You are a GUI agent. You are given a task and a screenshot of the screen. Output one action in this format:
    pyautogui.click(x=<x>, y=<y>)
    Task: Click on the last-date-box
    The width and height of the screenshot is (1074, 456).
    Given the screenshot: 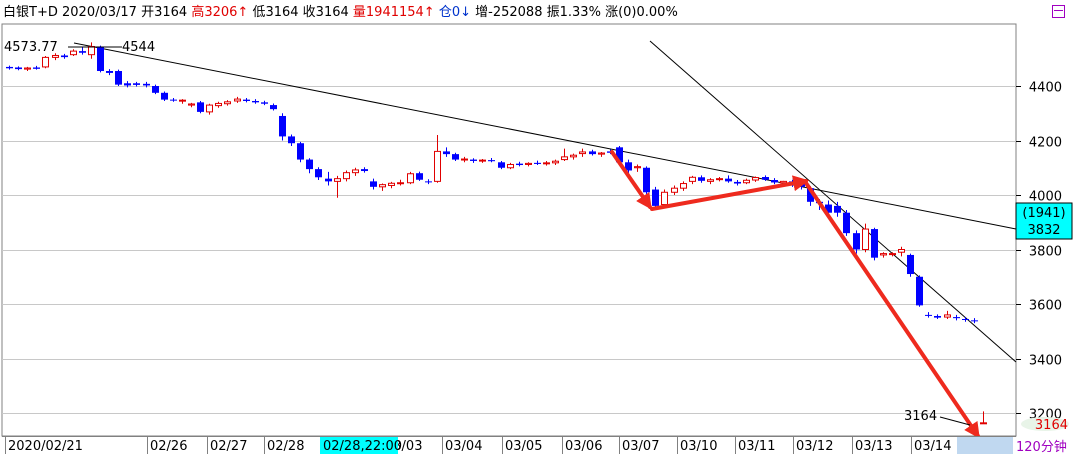 What is the action you would take?
    pyautogui.click(x=985, y=445)
    